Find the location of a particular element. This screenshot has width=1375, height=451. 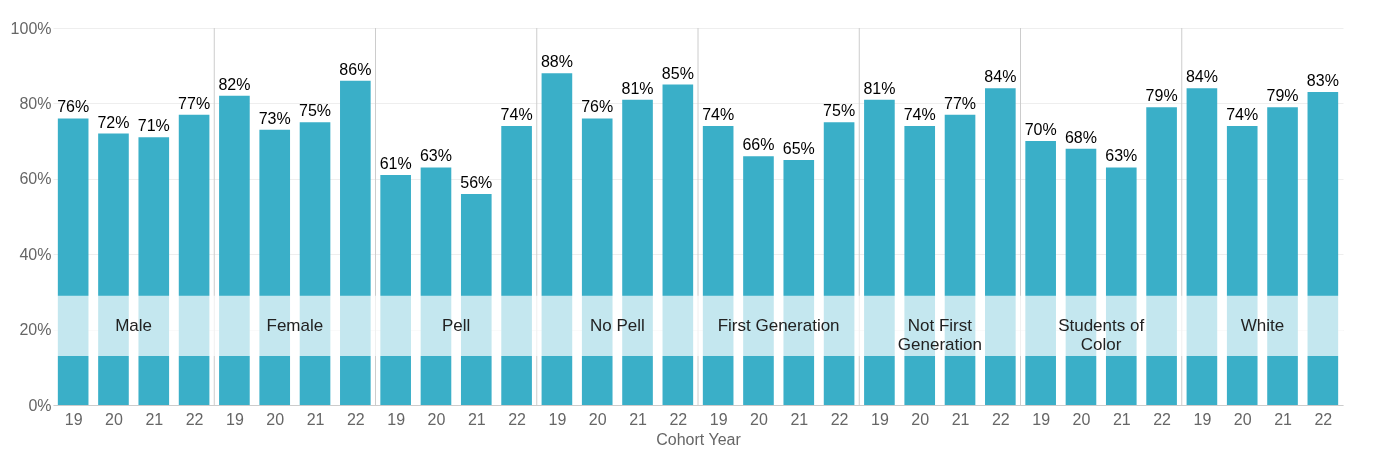

x-axis-title: Cohort Year is located at coordinates (699, 439).